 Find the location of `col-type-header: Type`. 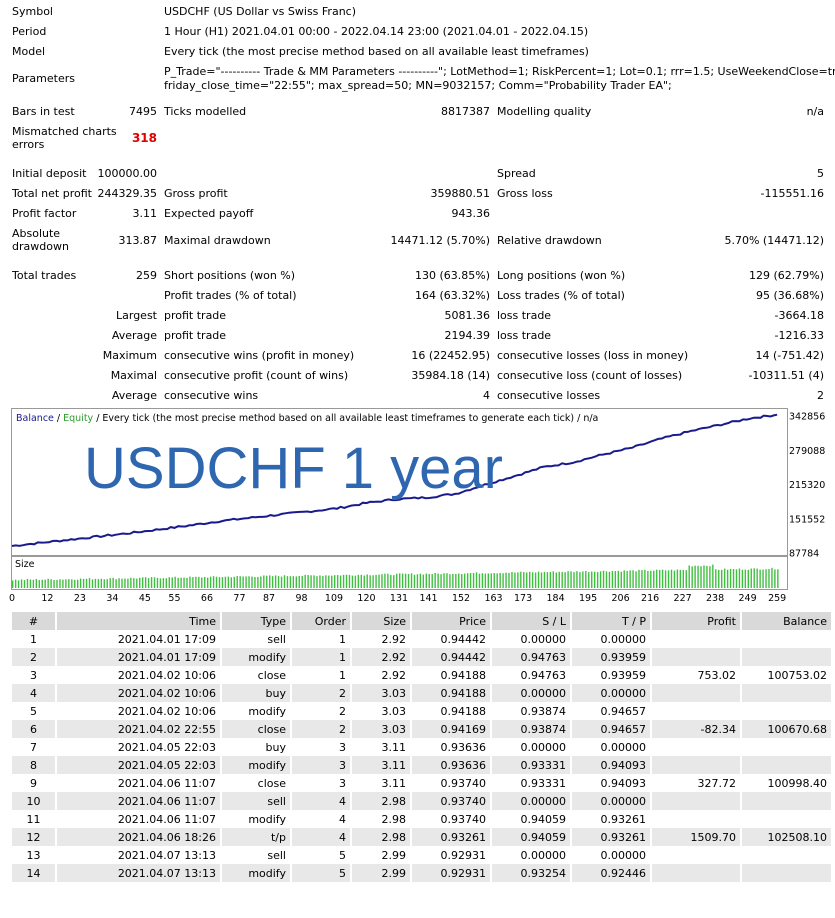

col-type-header: Type is located at coordinates (255, 621).